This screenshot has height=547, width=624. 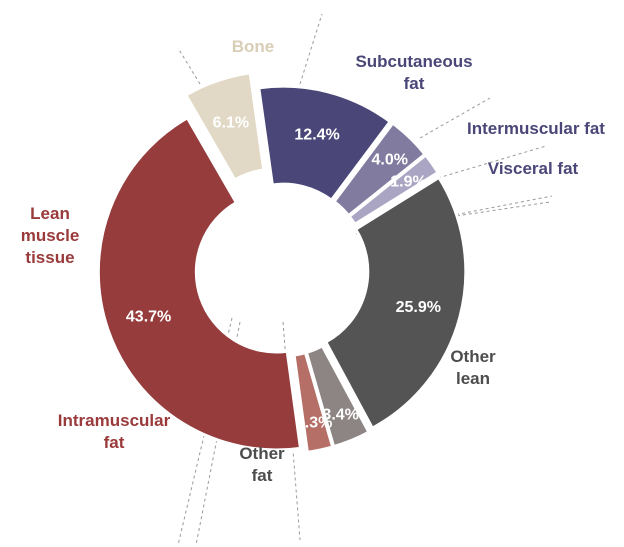 I want to click on name-label-visceral-fat: Visceral fat, so click(x=533, y=168).